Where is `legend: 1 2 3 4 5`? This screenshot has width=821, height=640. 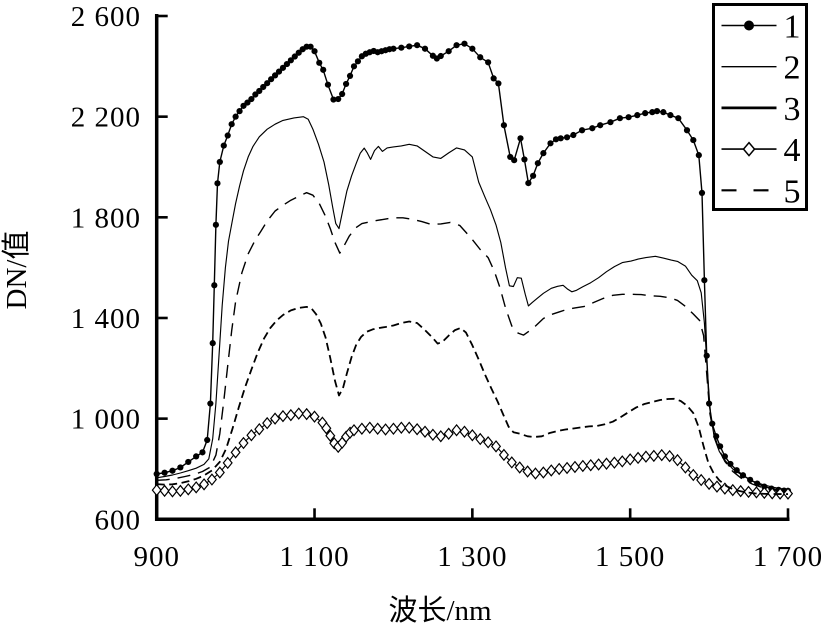
legend: 1 2 3 4 5 is located at coordinates (760, 107).